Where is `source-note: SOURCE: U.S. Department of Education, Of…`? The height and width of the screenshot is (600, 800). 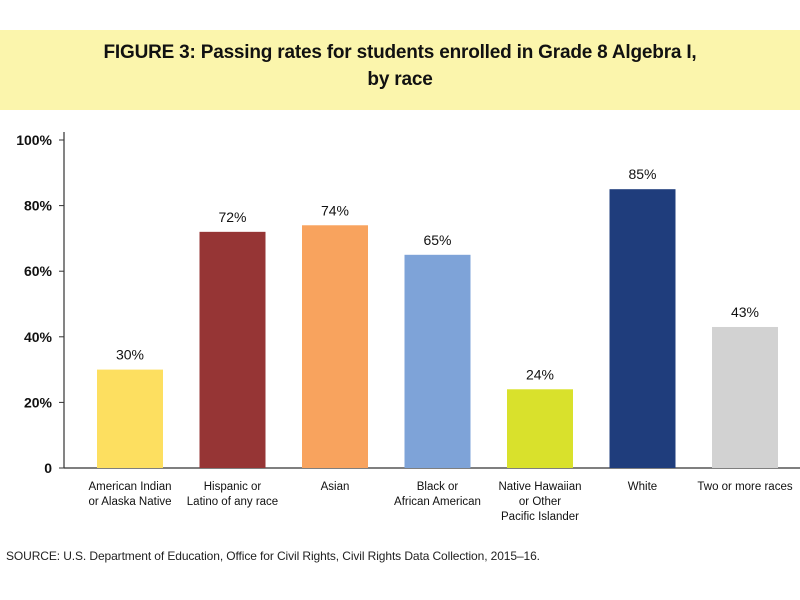 source-note: SOURCE: U.S. Department of Education, Of… is located at coordinates (273, 556).